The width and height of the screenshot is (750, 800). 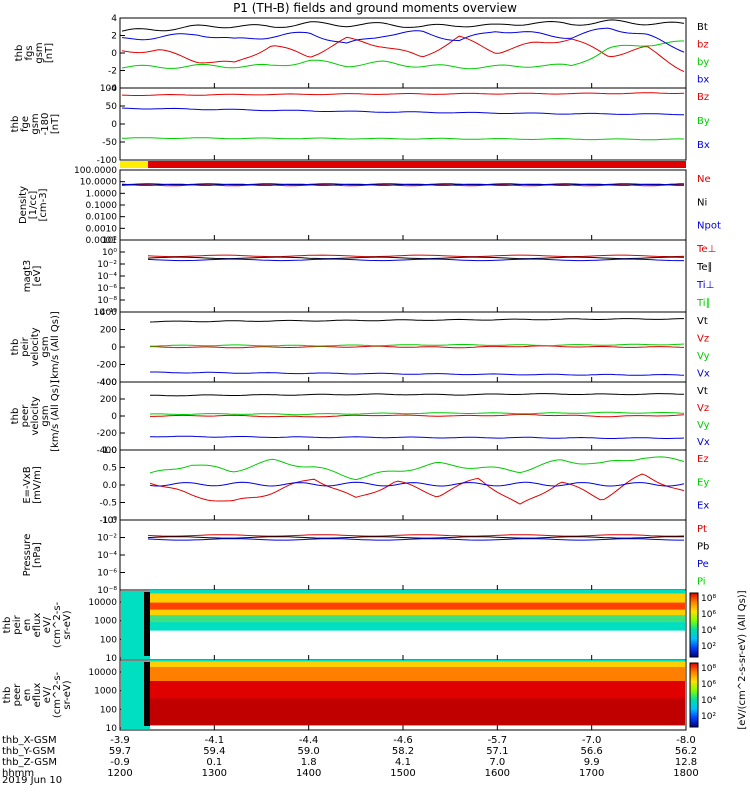 I want to click on series-peir-velocity-Vz, so click(x=417, y=347).